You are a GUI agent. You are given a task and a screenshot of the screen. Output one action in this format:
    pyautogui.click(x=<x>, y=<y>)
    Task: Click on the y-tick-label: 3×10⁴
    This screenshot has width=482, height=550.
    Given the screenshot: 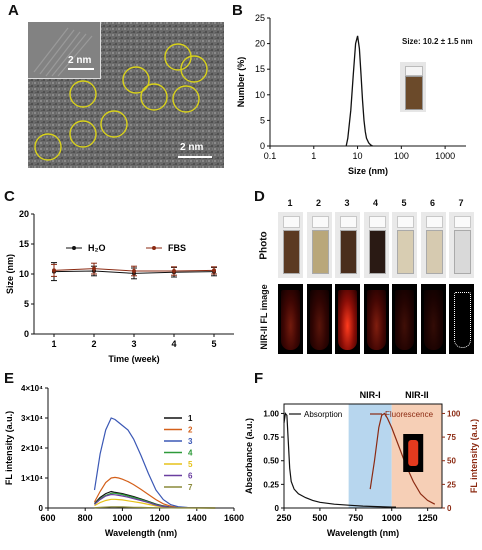 What is the action you would take?
    pyautogui.click(x=32, y=418)
    